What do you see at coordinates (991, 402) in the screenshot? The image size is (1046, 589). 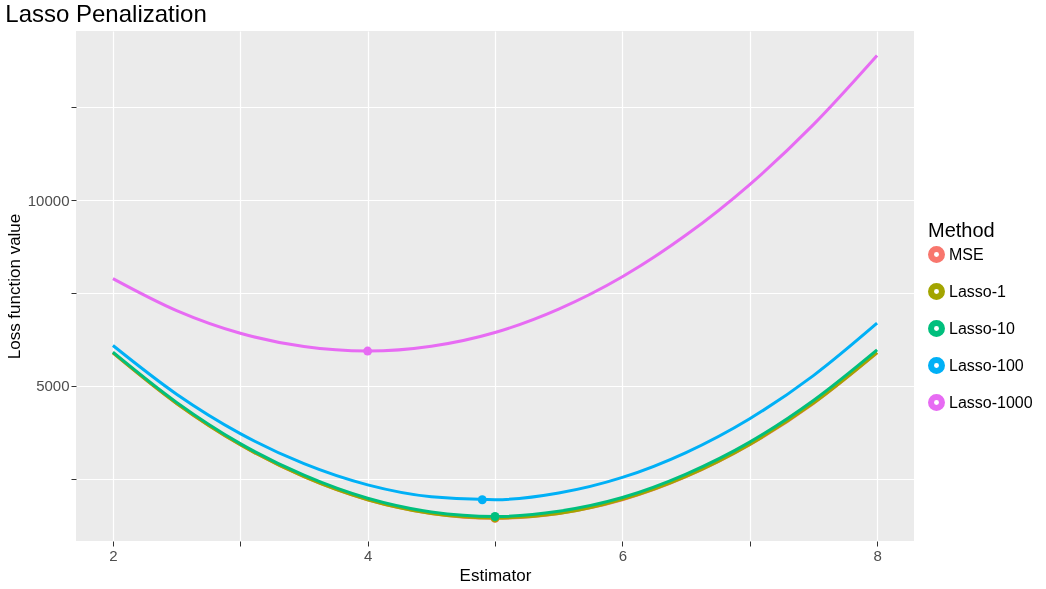 I see `legend-label: Lasso-1000` at bounding box center [991, 402].